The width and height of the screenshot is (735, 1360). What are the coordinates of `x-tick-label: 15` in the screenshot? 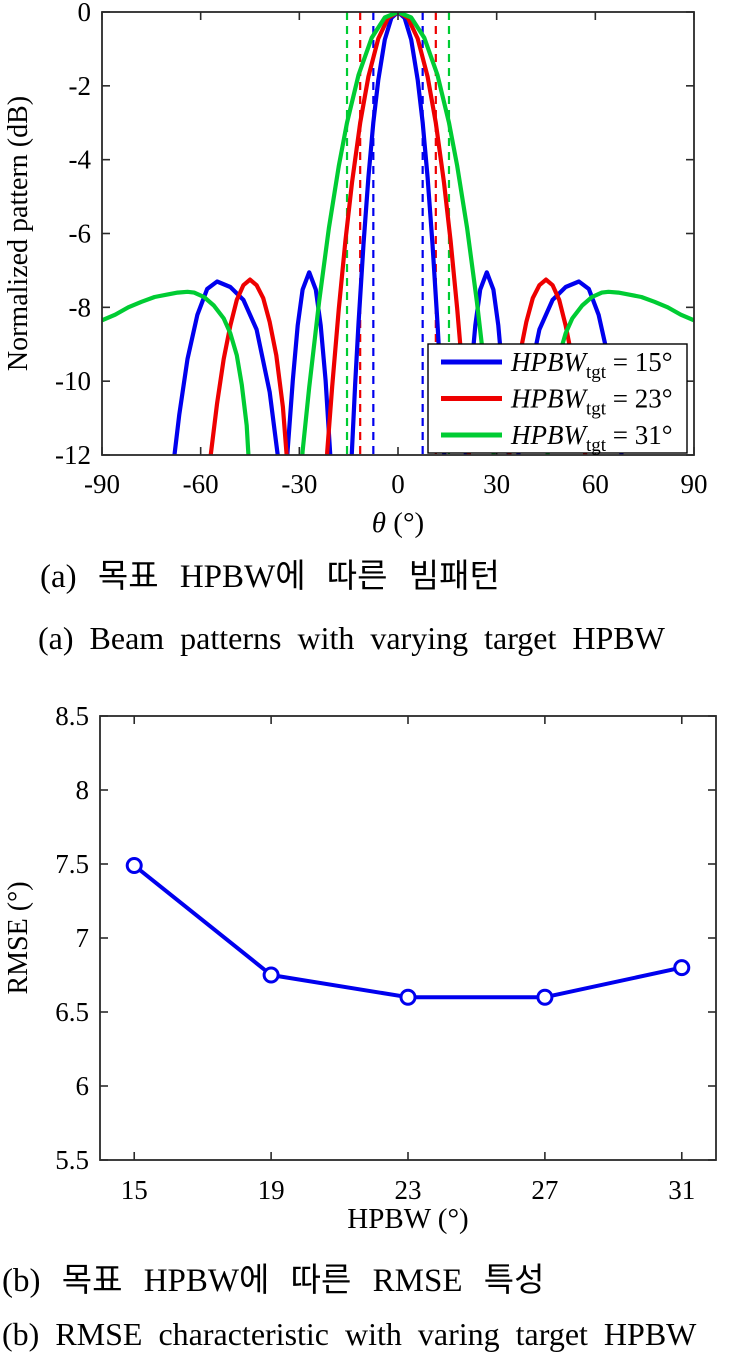 It's located at (134, 1190).